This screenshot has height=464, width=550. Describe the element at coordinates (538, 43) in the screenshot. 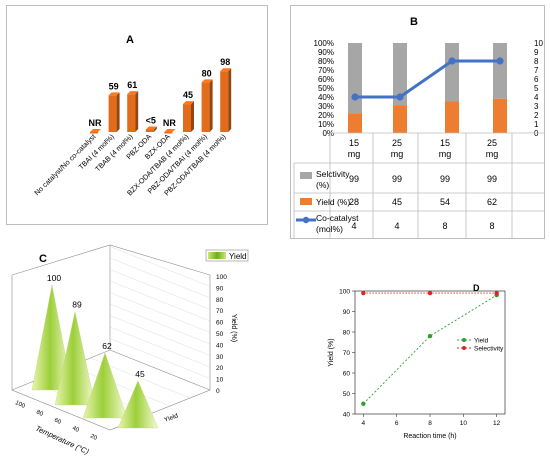

I see `axis-tick-right-b: 10` at that location.